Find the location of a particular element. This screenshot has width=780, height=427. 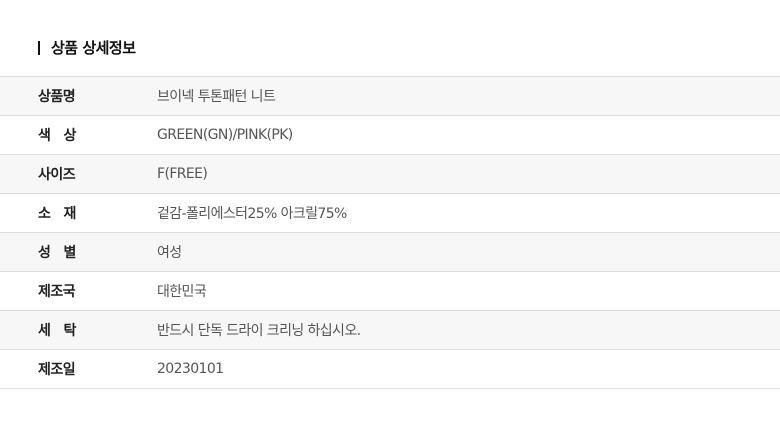

table-row: 소 재 겉감-폴리에스터25% 아크릴75% is located at coordinates (390, 213).